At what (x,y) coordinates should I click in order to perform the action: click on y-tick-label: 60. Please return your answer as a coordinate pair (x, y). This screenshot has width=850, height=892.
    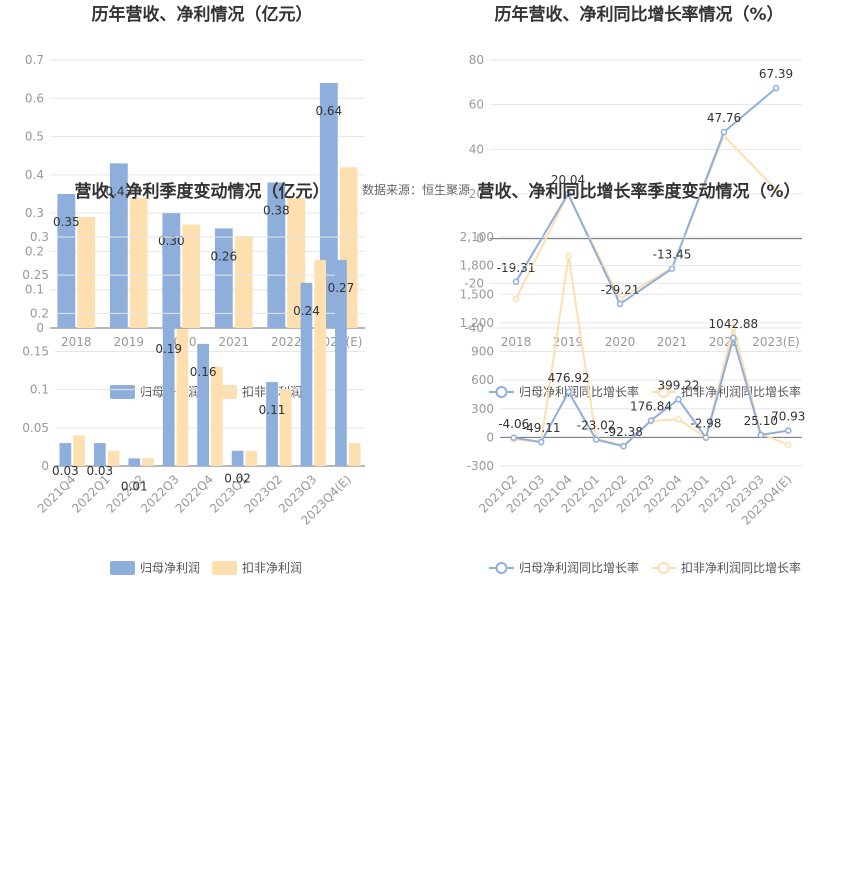
    Looking at the image, I should click on (476, 105).